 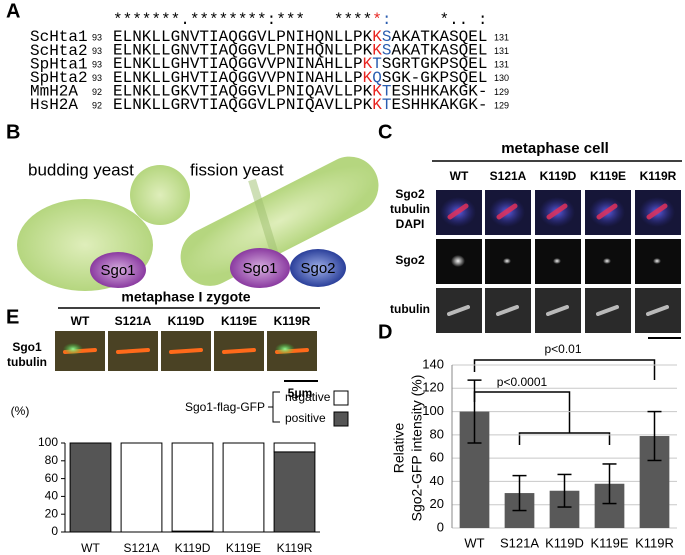 I want to click on sequence-name: SpHta2, so click(x=59, y=78).